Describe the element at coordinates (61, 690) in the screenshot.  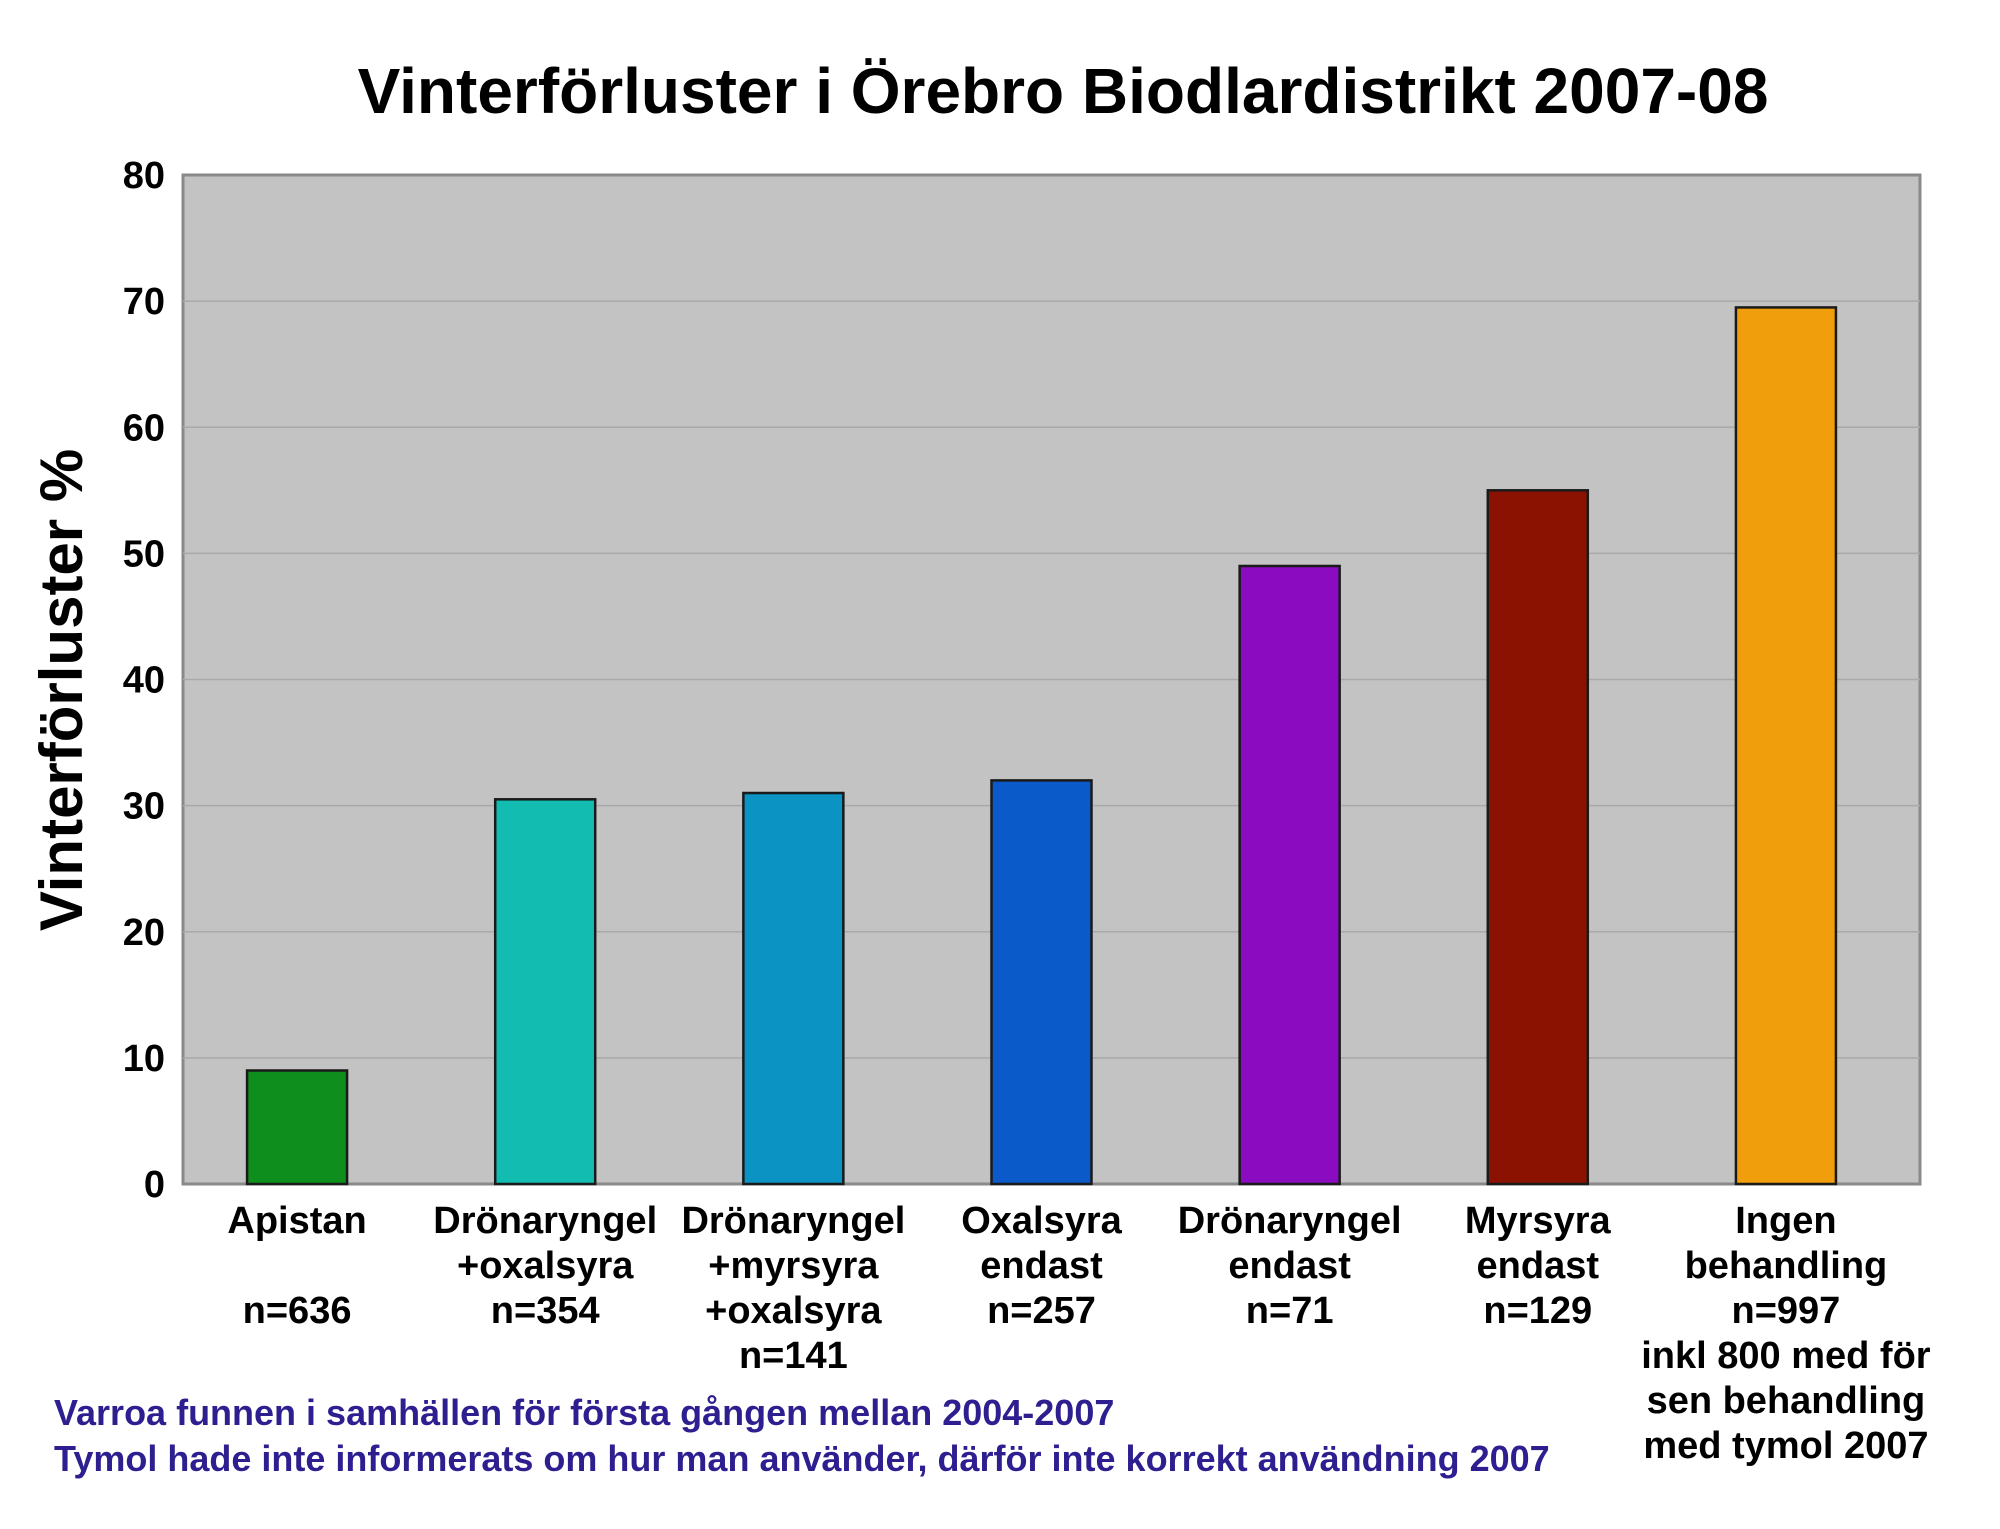
I see `y-axis-label: Vinterförluster %` at that location.